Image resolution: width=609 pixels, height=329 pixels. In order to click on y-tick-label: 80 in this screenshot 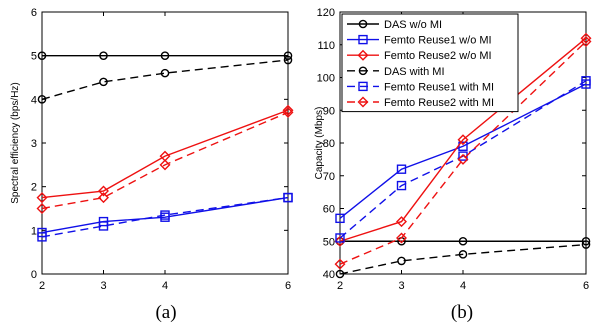, I will do `click(329, 144)`.